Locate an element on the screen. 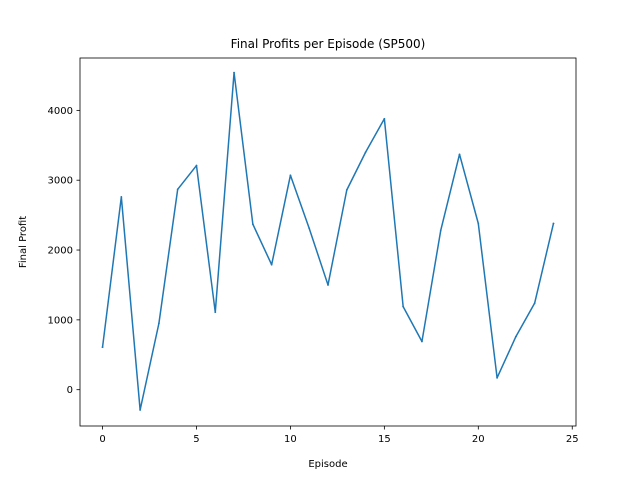 This screenshot has height=480, width=640. x-axis: 0 5 10 15 20 25 is located at coordinates (339, 435).